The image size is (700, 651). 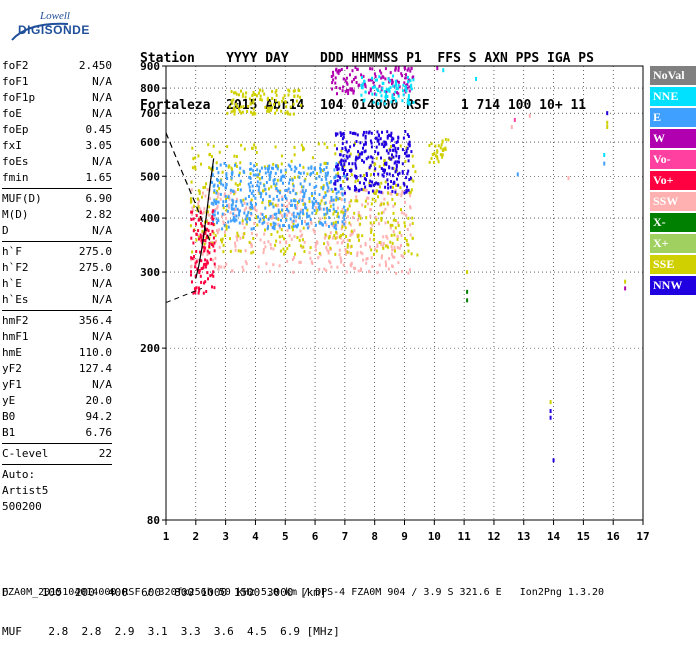 I want to click on polarization-legend: NoVal NNE E W Vo- Vo+ SSW X- X+ SSE NNW, so click(x=673, y=181).